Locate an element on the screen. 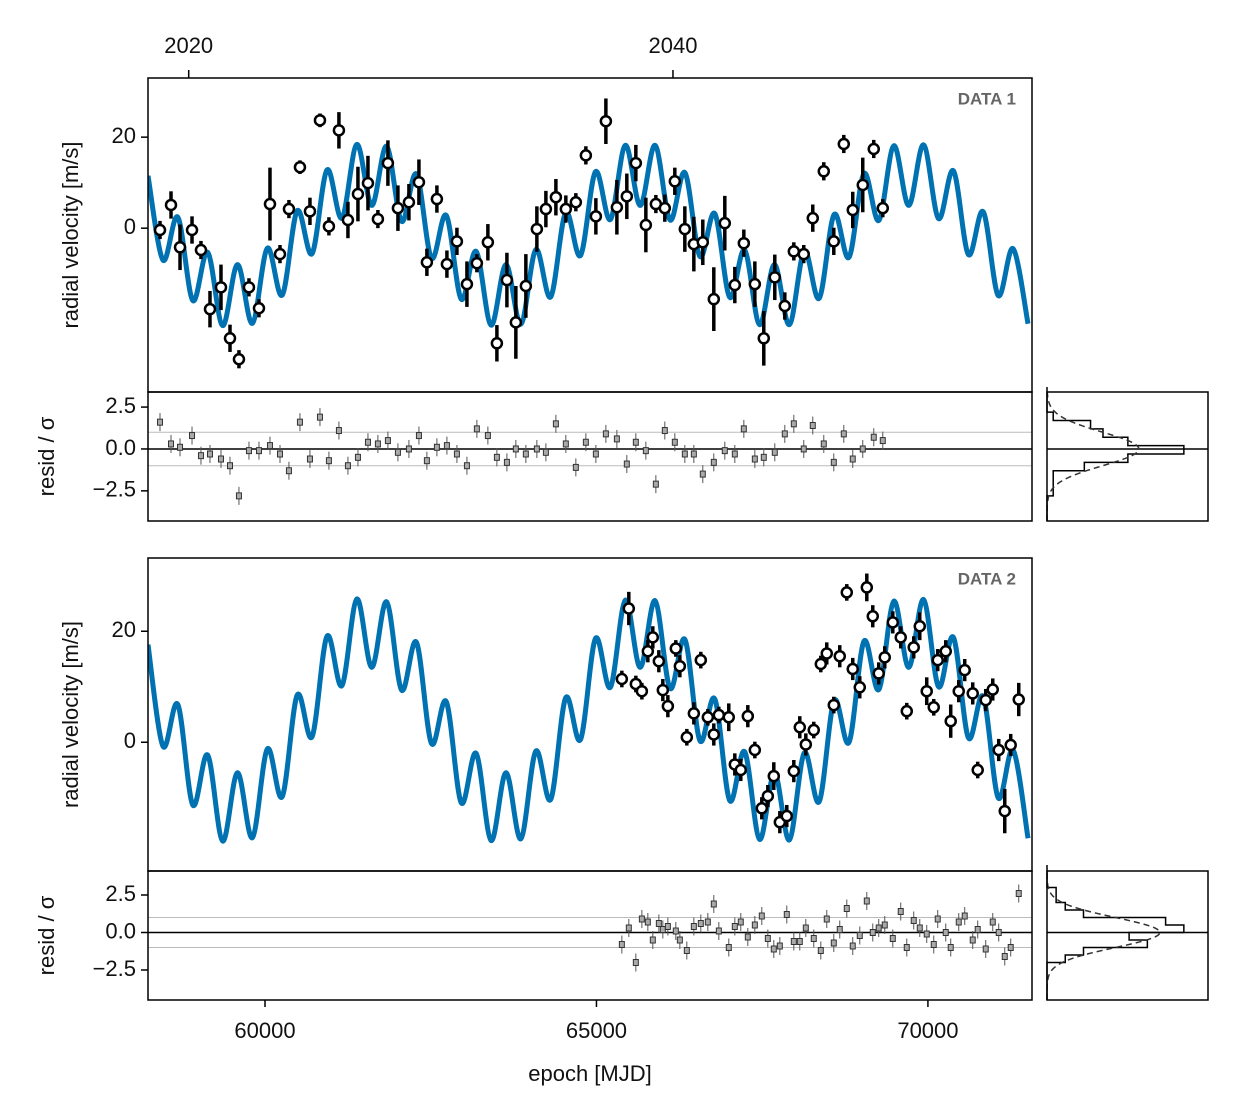  x2-tick-label: 2040 is located at coordinates (672, 45).